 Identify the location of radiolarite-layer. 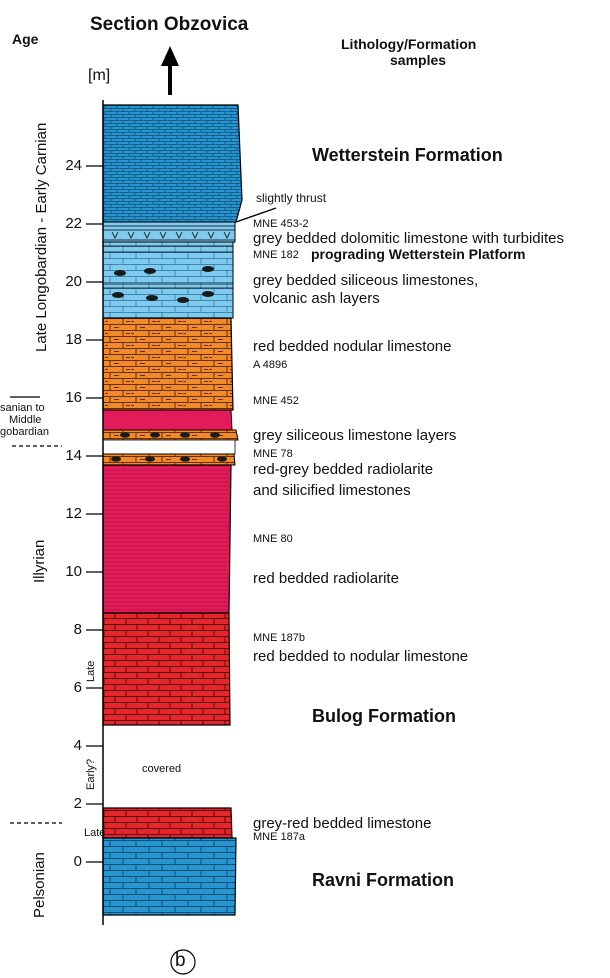
(167, 539).